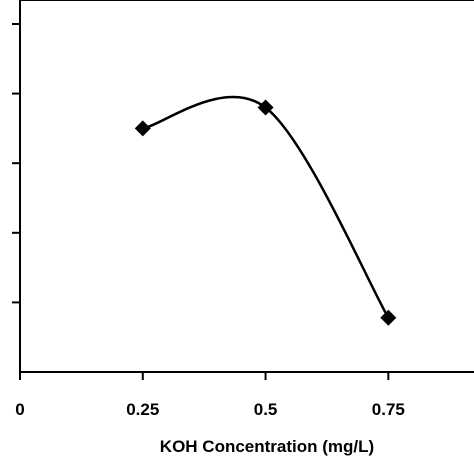  I want to click on x-tick-label: 0, so click(19, 409).